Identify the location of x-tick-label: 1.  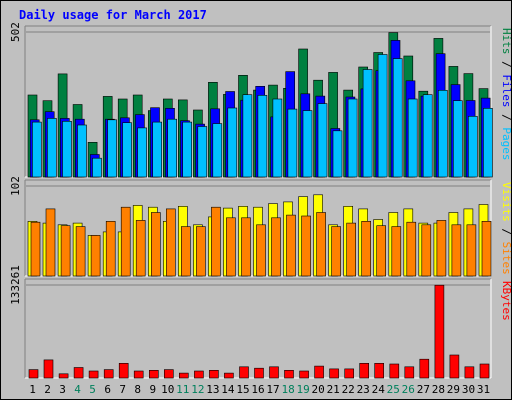
(32, 389).